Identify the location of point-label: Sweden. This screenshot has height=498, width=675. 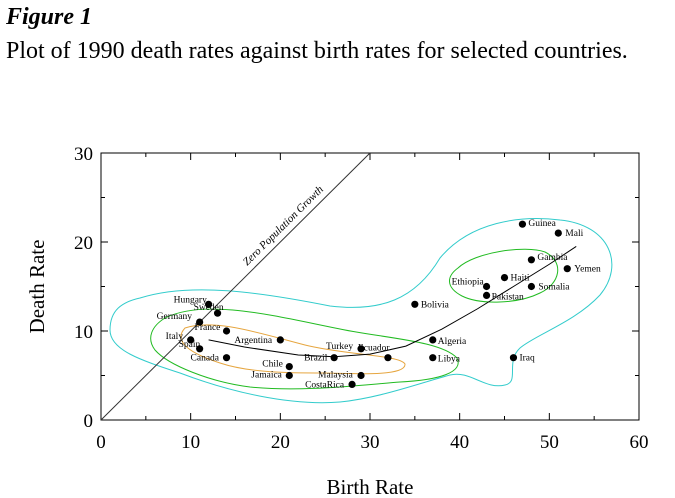
(209, 308).